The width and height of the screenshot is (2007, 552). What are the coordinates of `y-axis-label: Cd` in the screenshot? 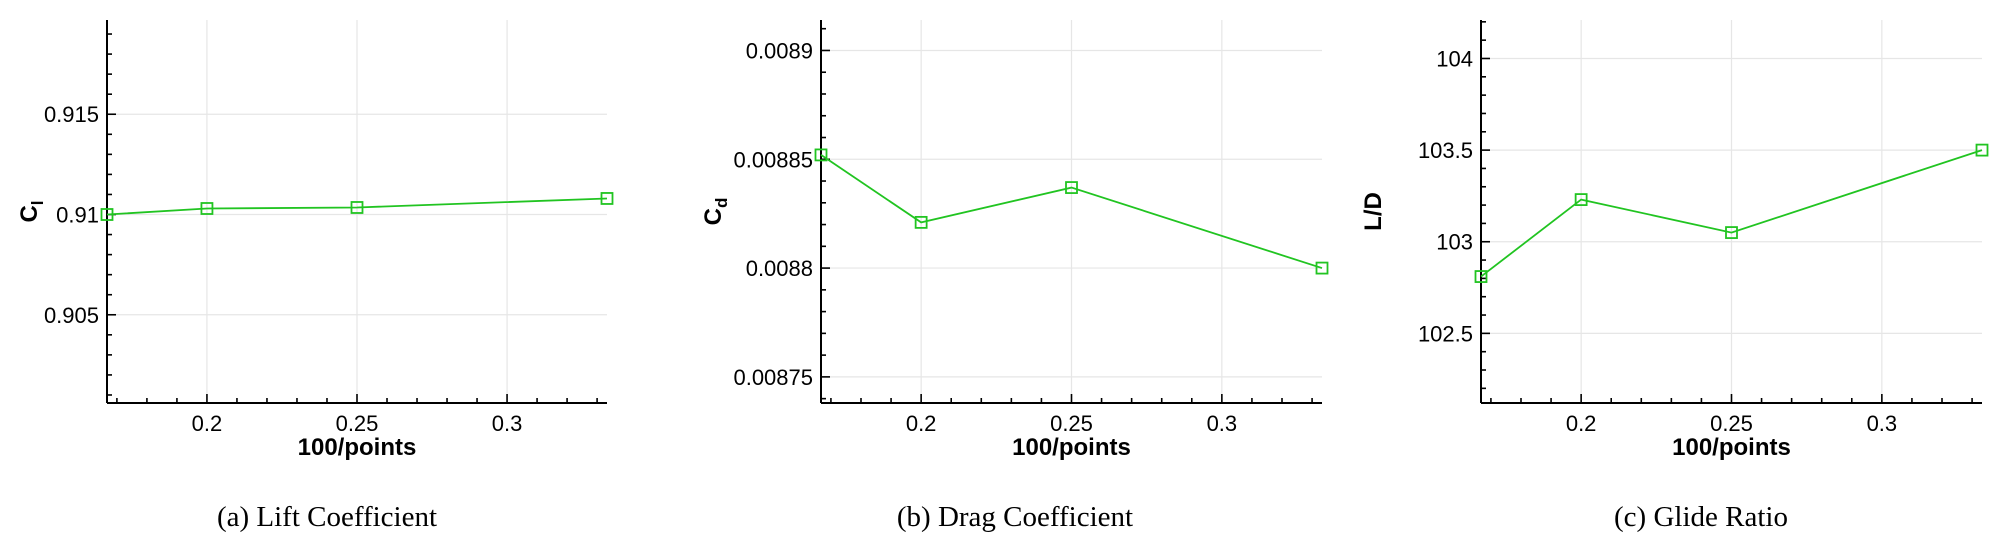 It's located at (715, 212).